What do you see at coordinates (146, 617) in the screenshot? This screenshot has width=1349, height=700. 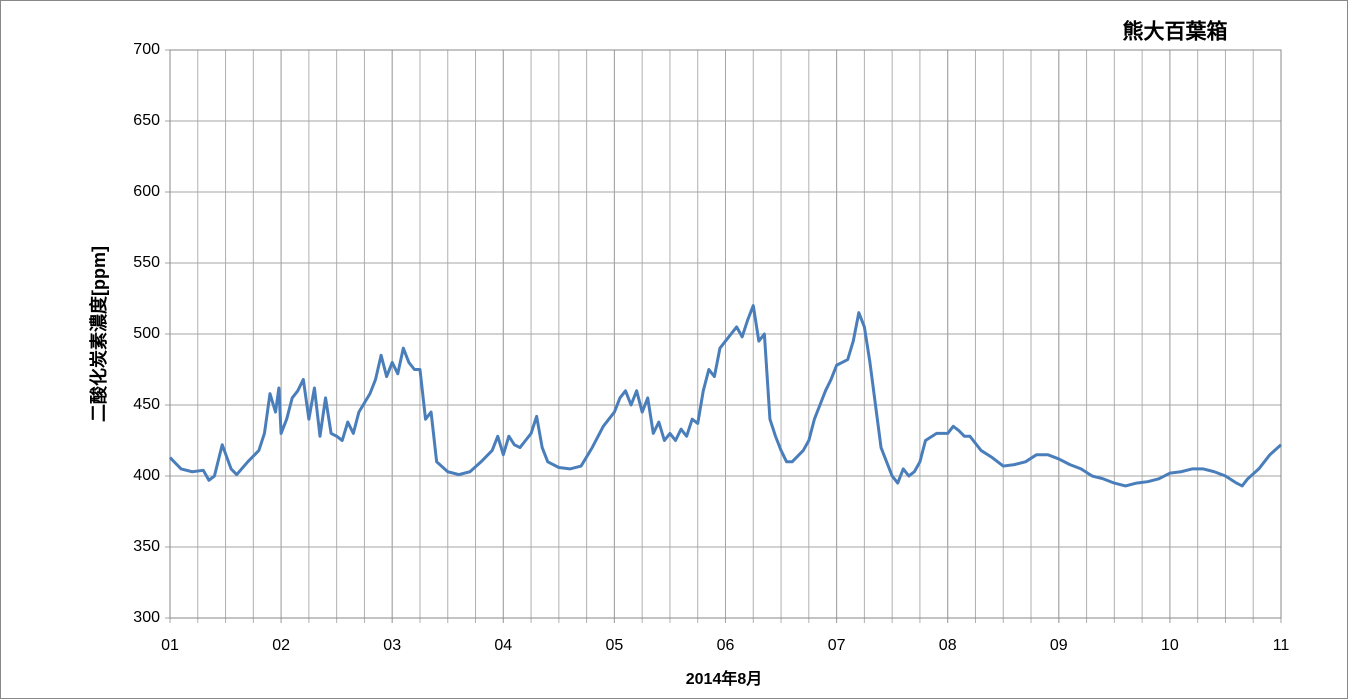 I see `y-tick-label: 300` at bounding box center [146, 617].